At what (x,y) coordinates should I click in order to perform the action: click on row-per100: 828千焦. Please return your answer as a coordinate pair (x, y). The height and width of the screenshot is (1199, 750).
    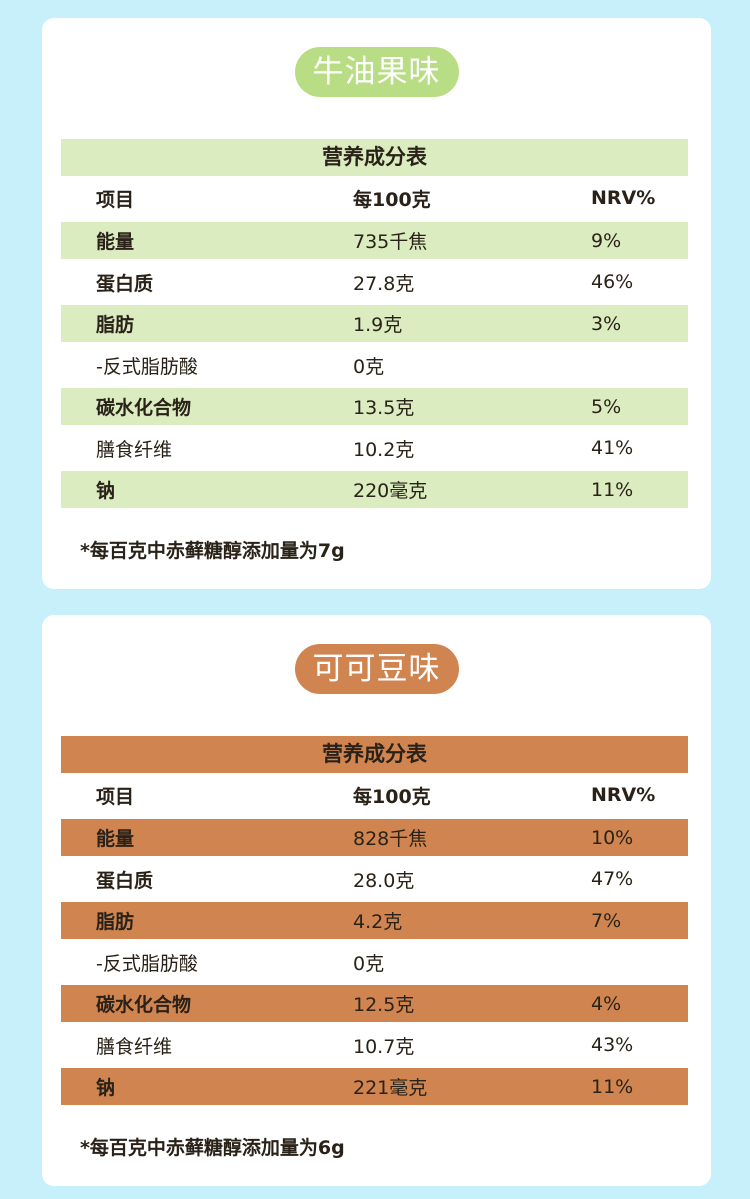
    Looking at the image, I should click on (390, 839).